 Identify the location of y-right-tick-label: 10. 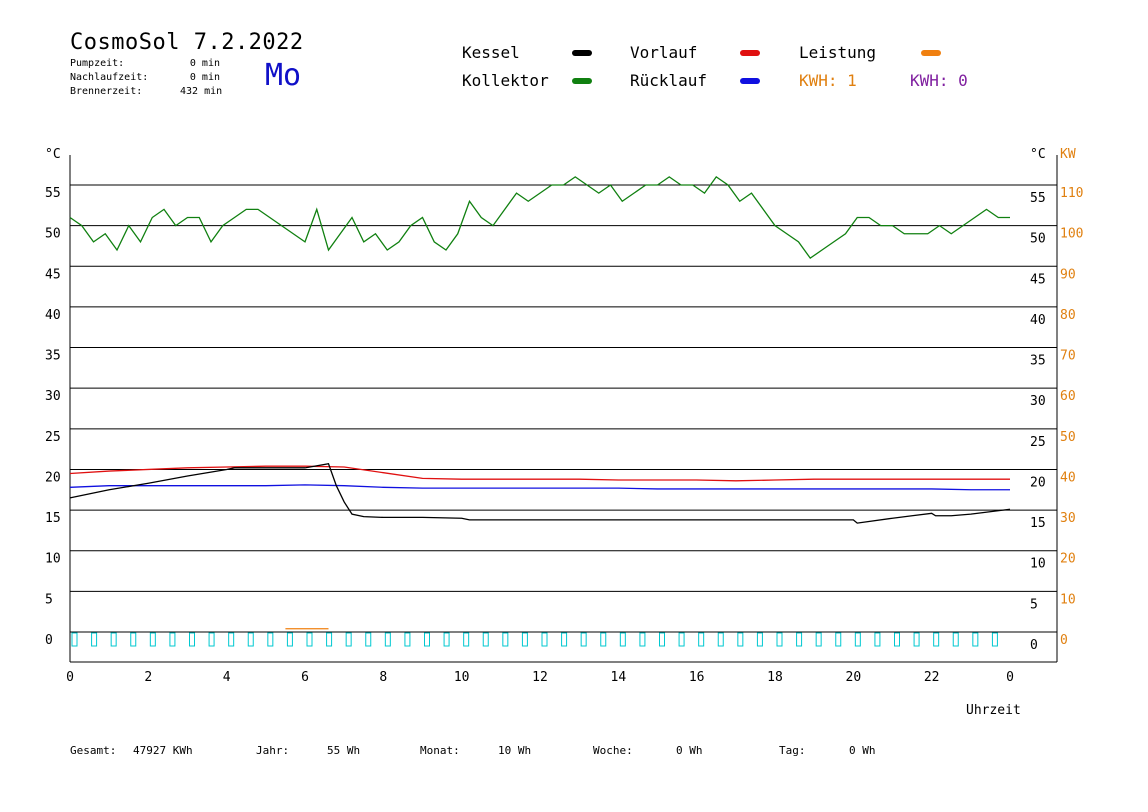
(1038, 564).